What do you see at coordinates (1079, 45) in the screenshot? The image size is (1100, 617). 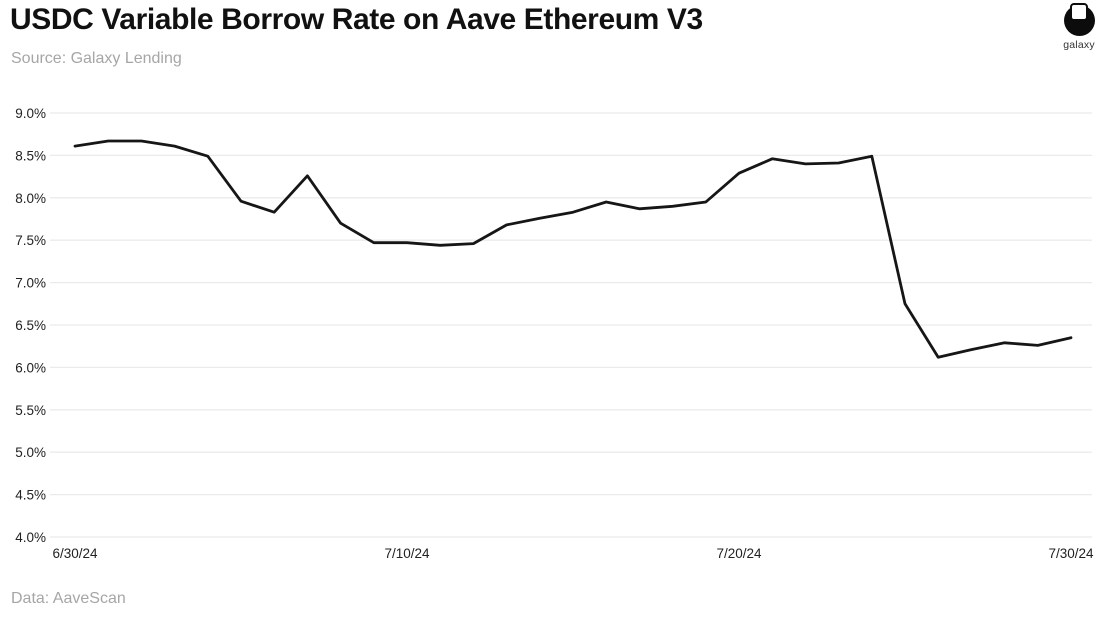 I see `galaxy-logo-label: galaxy` at bounding box center [1079, 45].